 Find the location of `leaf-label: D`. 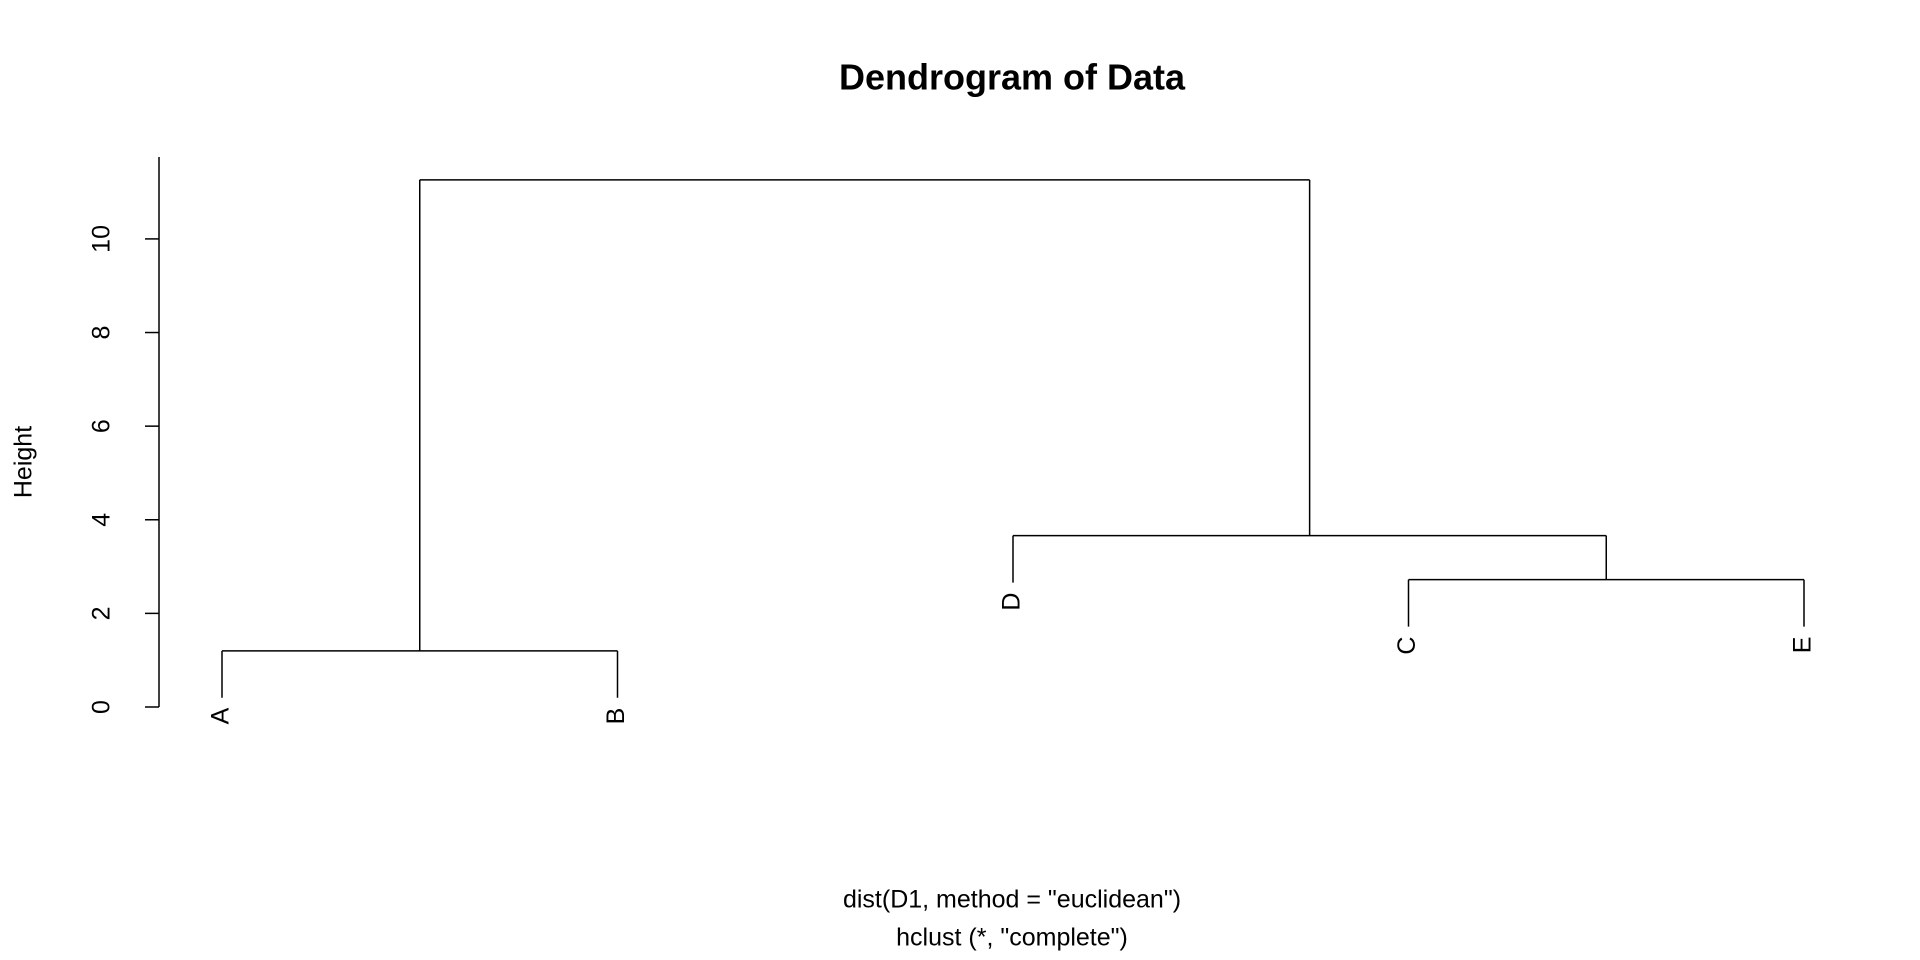

leaf-label: D is located at coordinates (1012, 602).